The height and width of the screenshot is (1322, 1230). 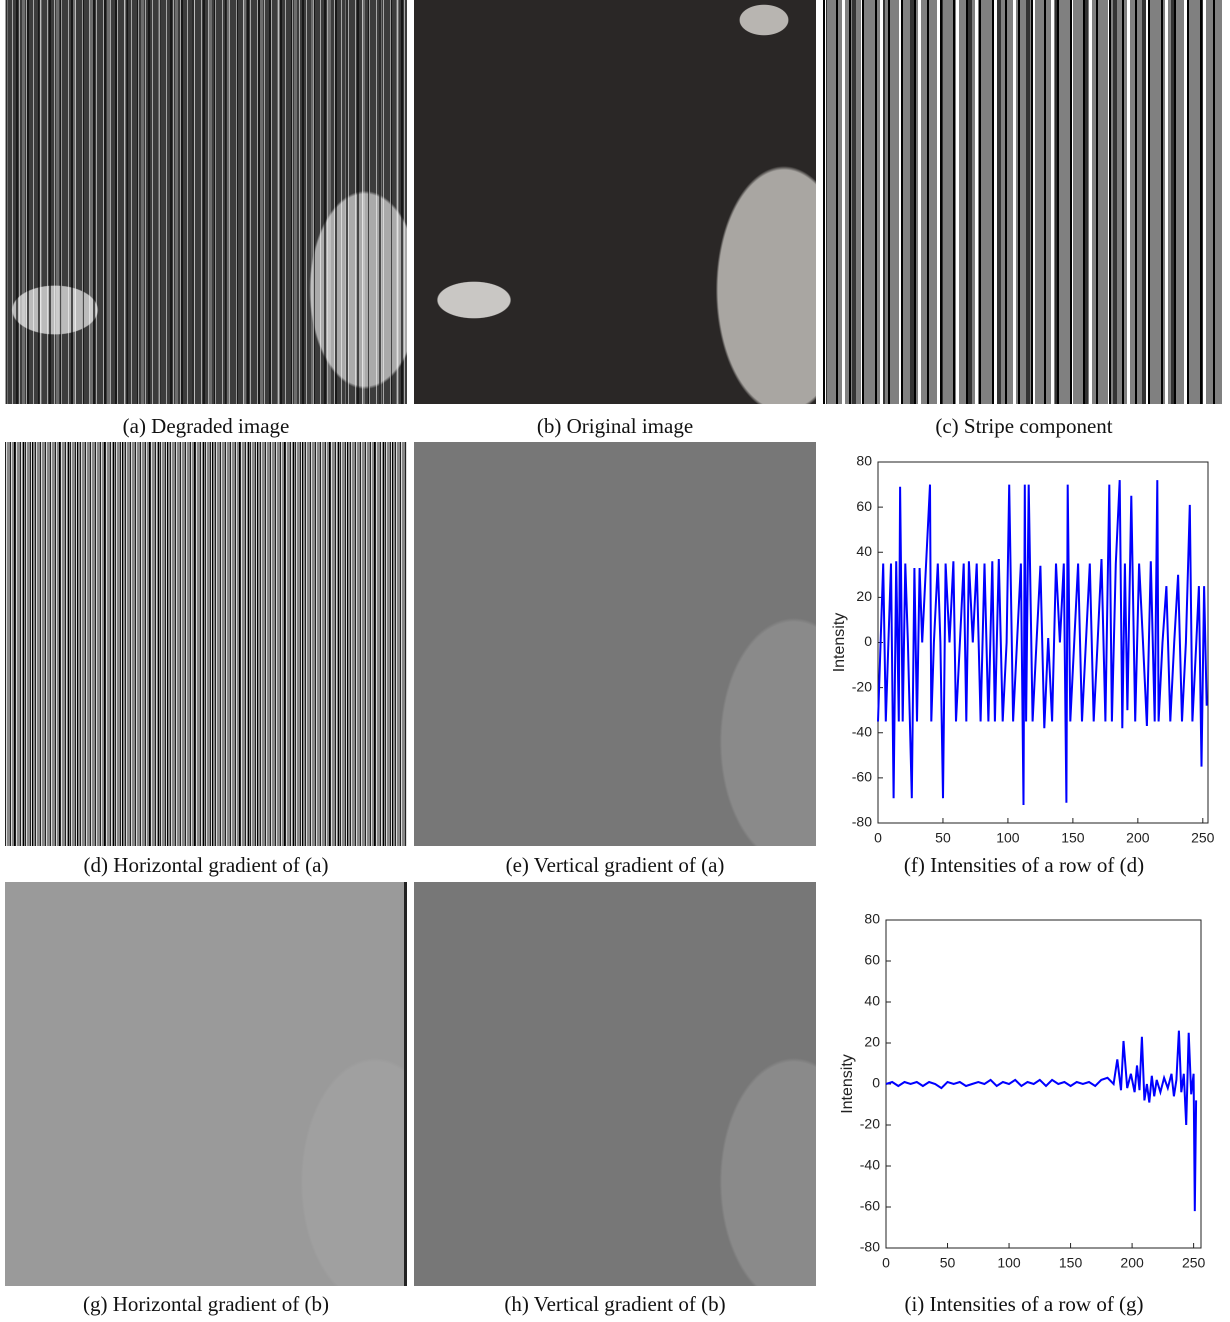 I want to click on caption: (e) Vertical gradient of (a), so click(x=615, y=865).